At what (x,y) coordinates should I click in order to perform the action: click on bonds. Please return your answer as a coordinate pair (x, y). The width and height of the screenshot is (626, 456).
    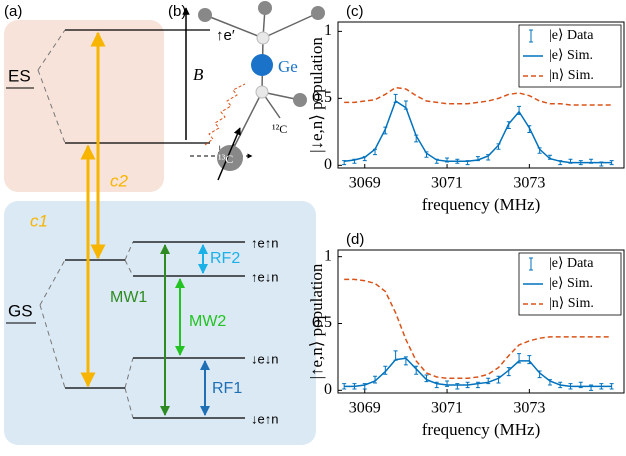
    Looking at the image, I should click on (261, 81).